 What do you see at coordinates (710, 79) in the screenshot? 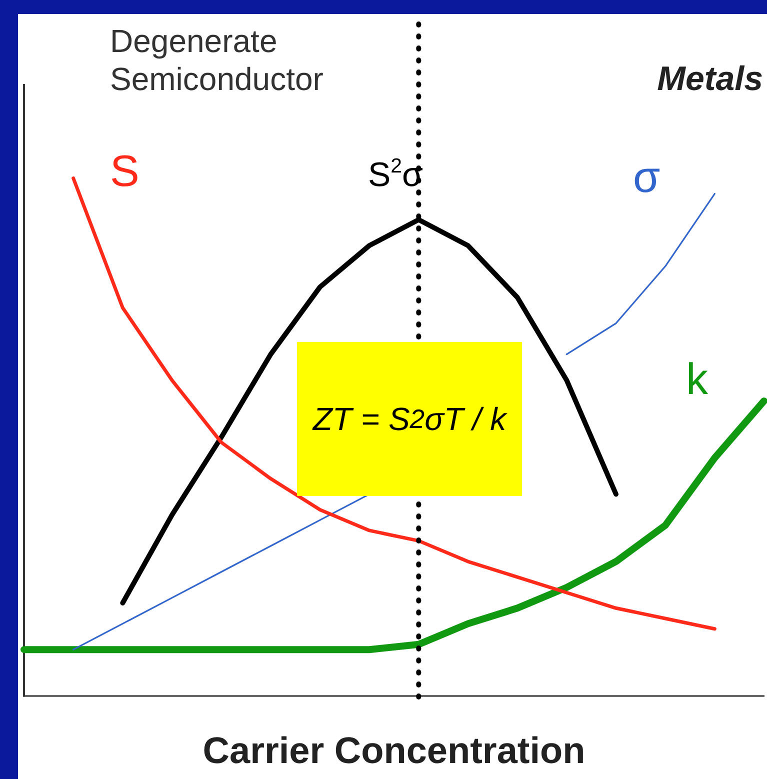
I see `text: Metals` at bounding box center [710, 79].